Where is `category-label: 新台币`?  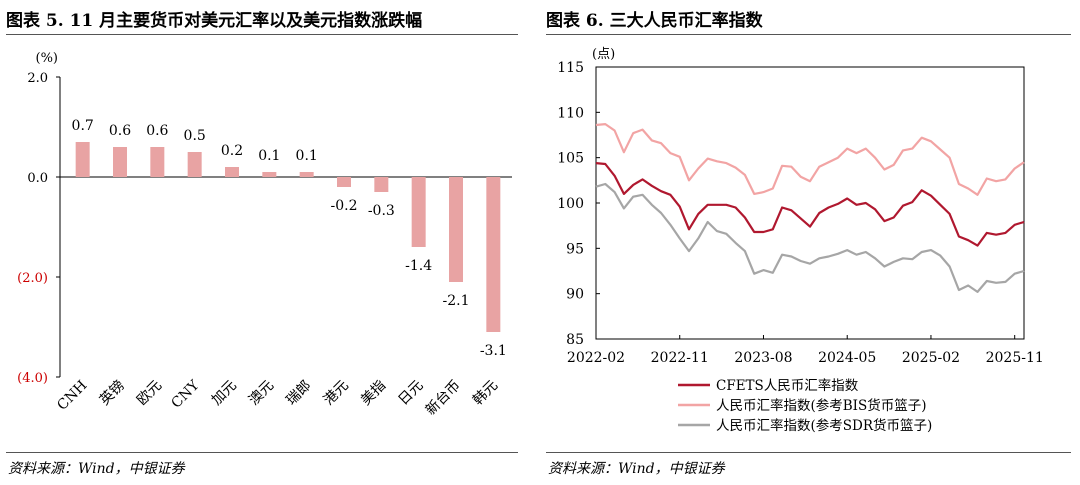 category-label: 新台币 is located at coordinates (443, 398).